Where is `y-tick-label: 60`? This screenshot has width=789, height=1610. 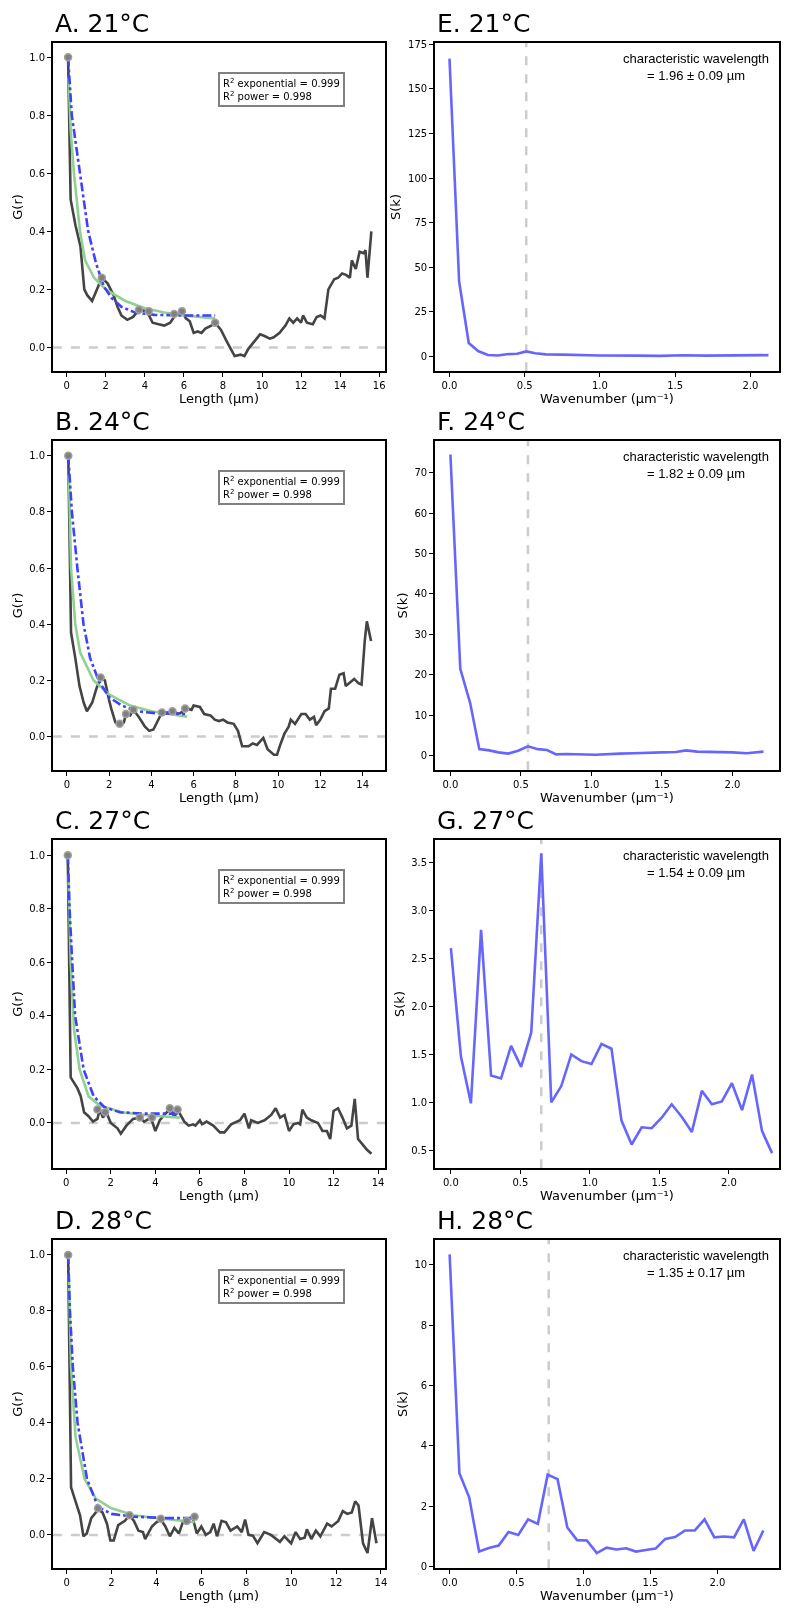 y-tick-label: 60 is located at coordinates (421, 513).